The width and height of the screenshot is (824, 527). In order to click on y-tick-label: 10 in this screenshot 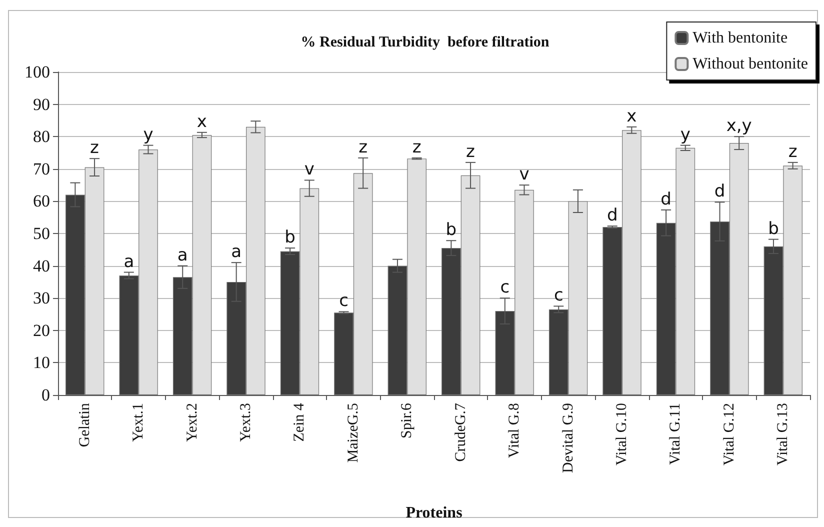, I will do `click(41, 362)`.